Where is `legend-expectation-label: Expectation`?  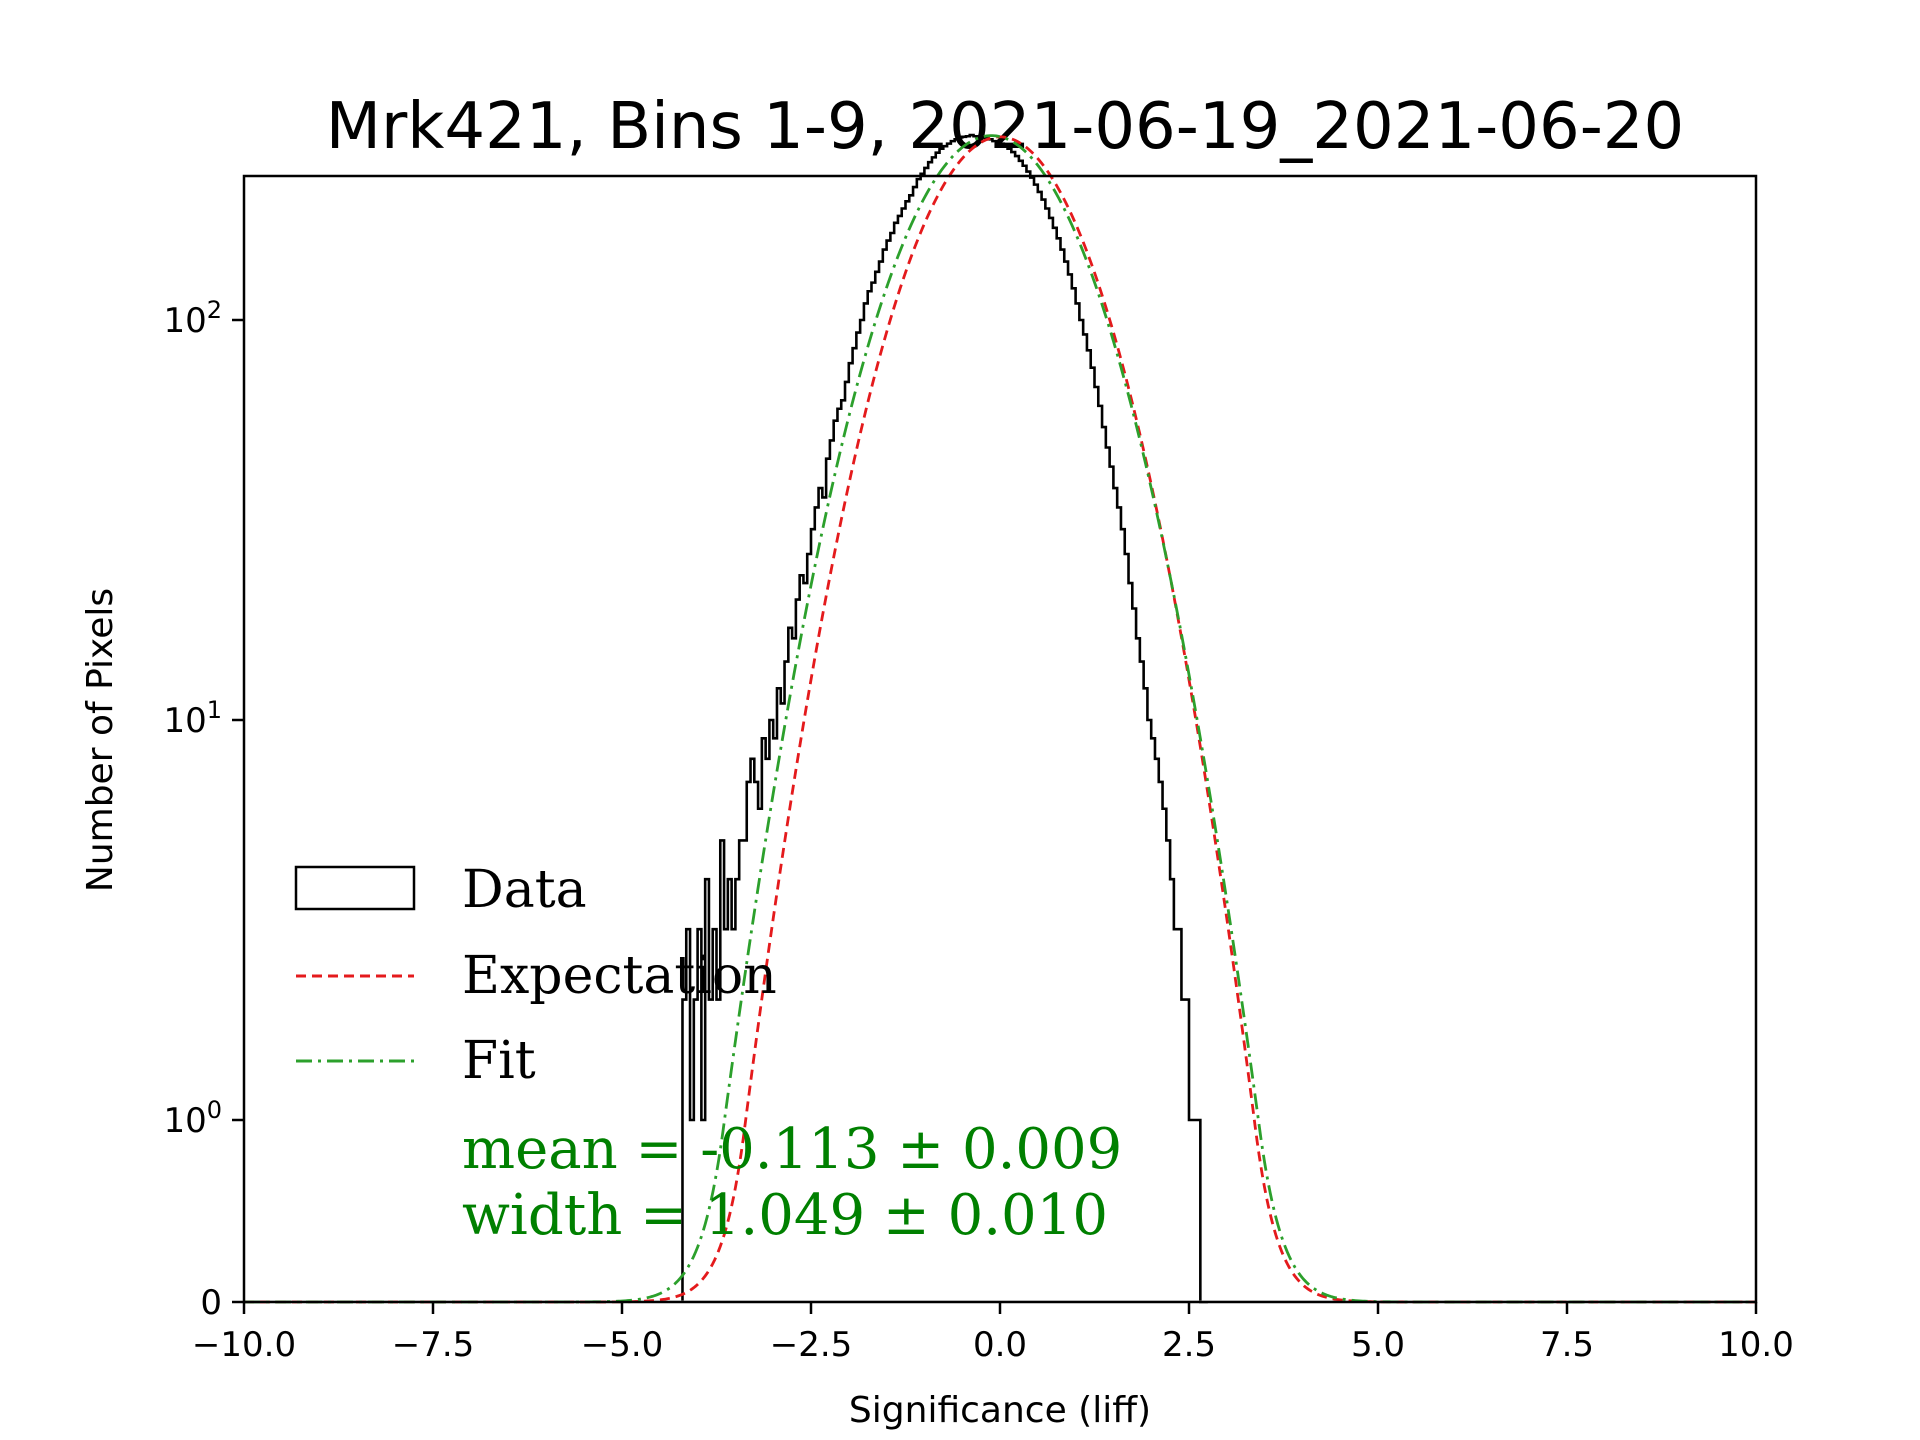
legend-expectation-label: Expectation is located at coordinates (619, 976).